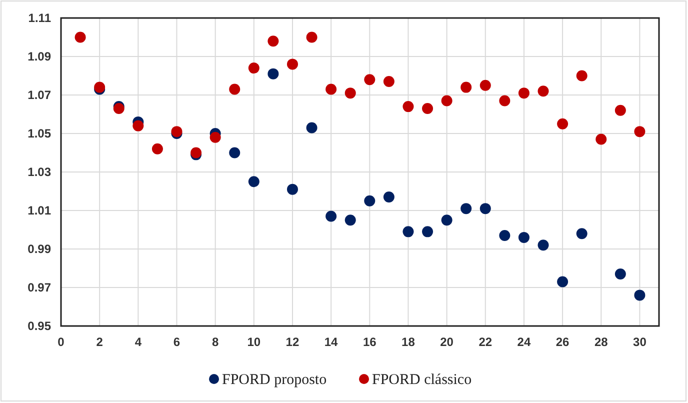 This screenshot has height=403, width=688. I want to click on x-tick-label: 0, so click(61, 342).